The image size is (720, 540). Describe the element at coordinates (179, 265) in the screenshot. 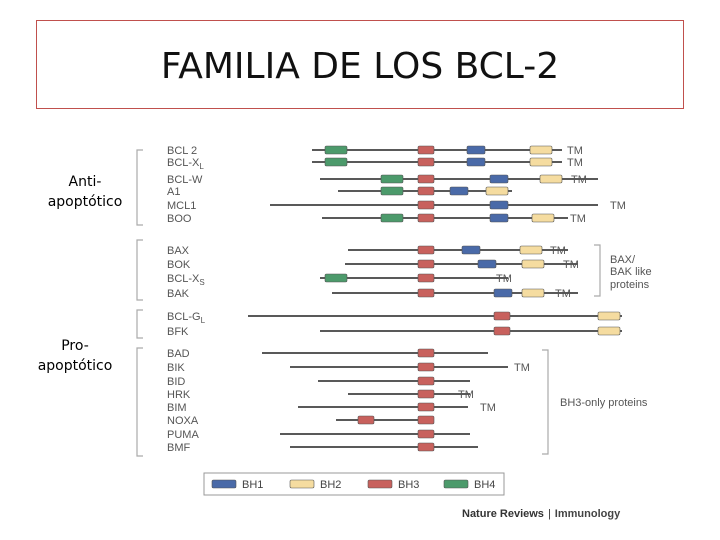

I see `protein-name-bok: BOK` at that location.